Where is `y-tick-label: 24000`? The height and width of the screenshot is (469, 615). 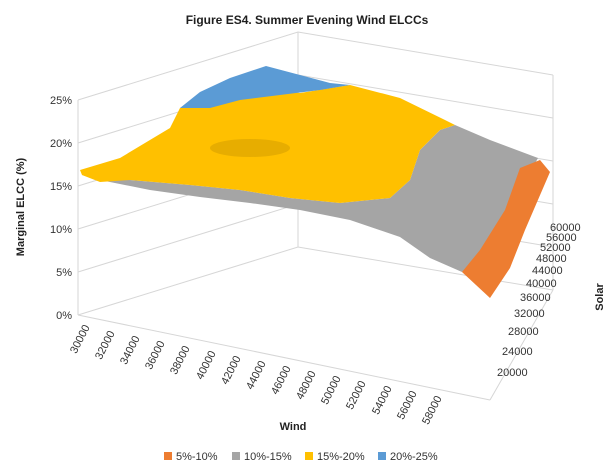
y-tick-label: 24000 is located at coordinates (517, 352).